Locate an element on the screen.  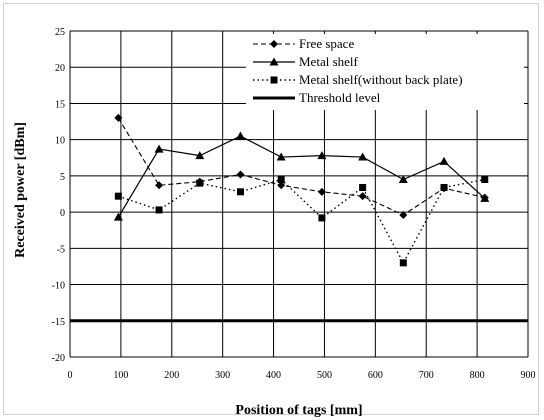
x-tick-label: 200 is located at coordinates (171, 375).